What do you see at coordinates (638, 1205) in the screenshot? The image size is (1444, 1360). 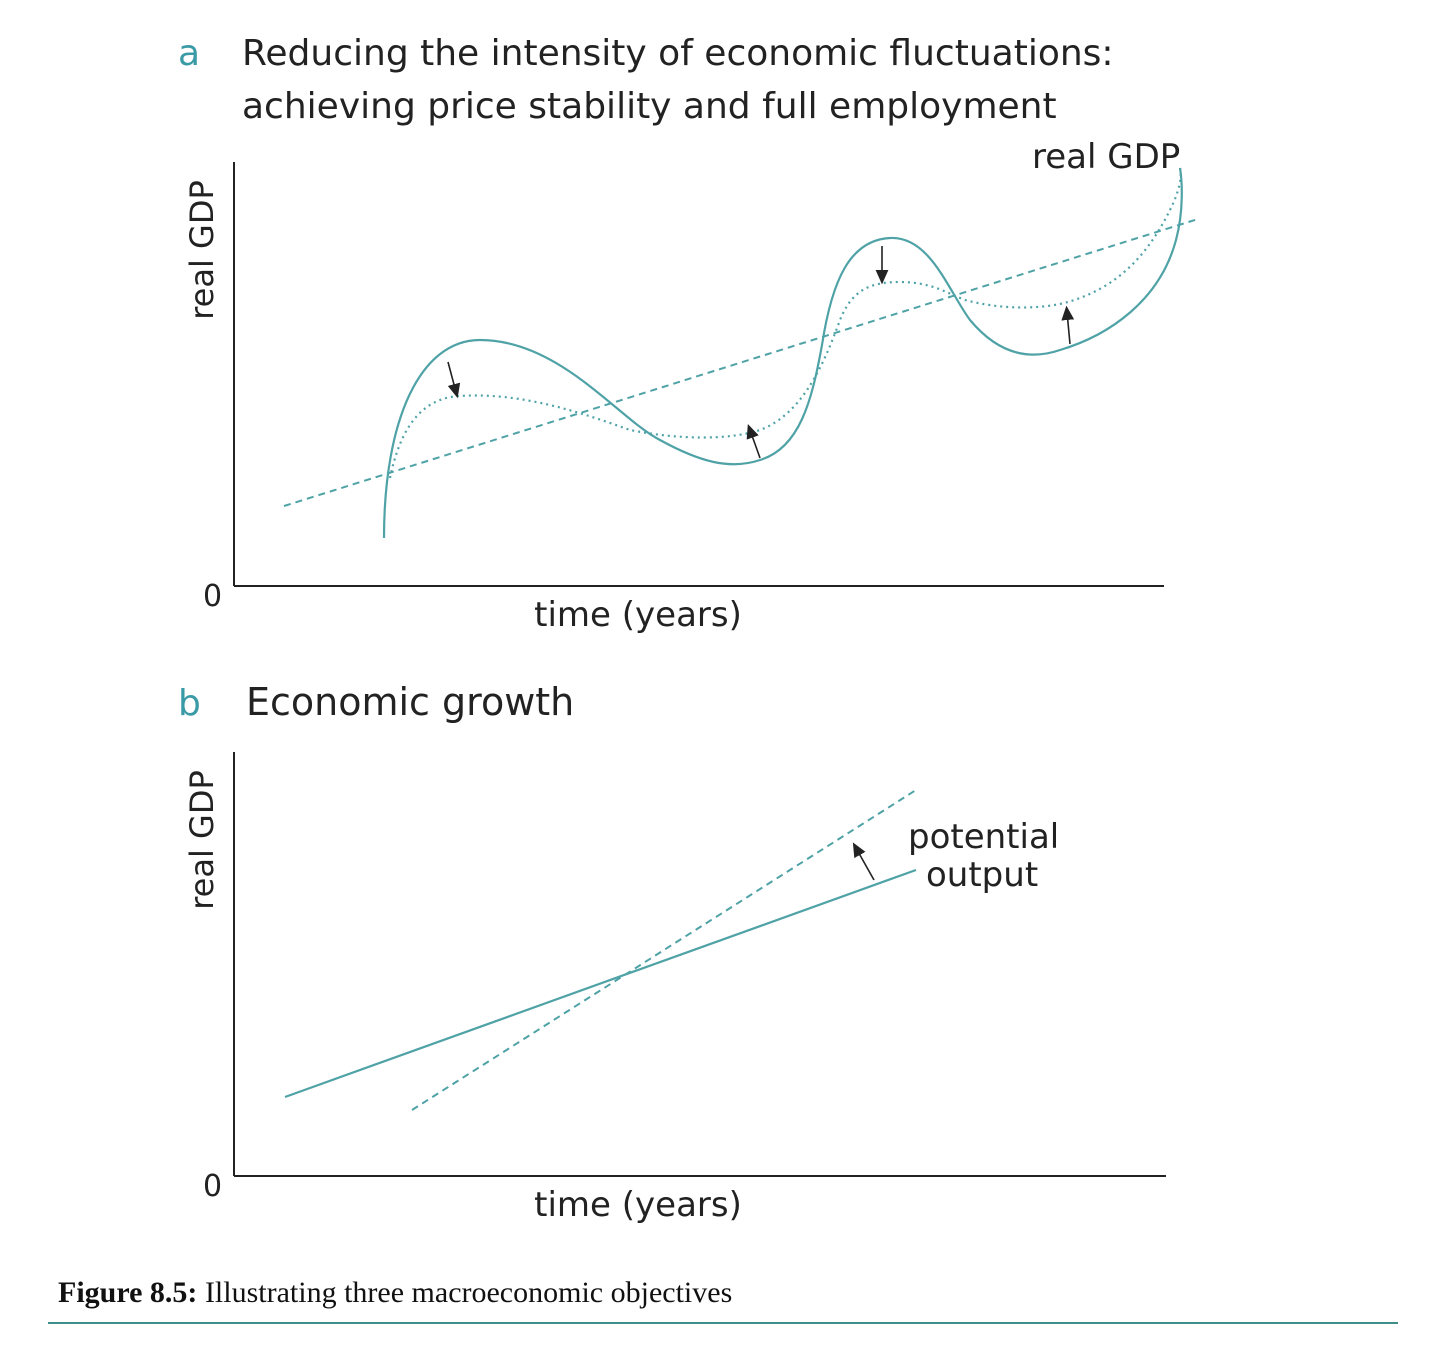 I see `panel-b-x-label: time (years)` at bounding box center [638, 1205].